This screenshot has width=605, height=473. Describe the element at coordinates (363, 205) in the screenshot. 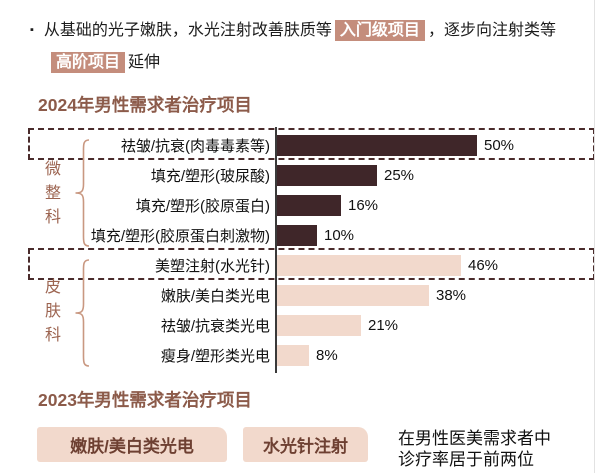

I see `value-label: 16%` at that location.